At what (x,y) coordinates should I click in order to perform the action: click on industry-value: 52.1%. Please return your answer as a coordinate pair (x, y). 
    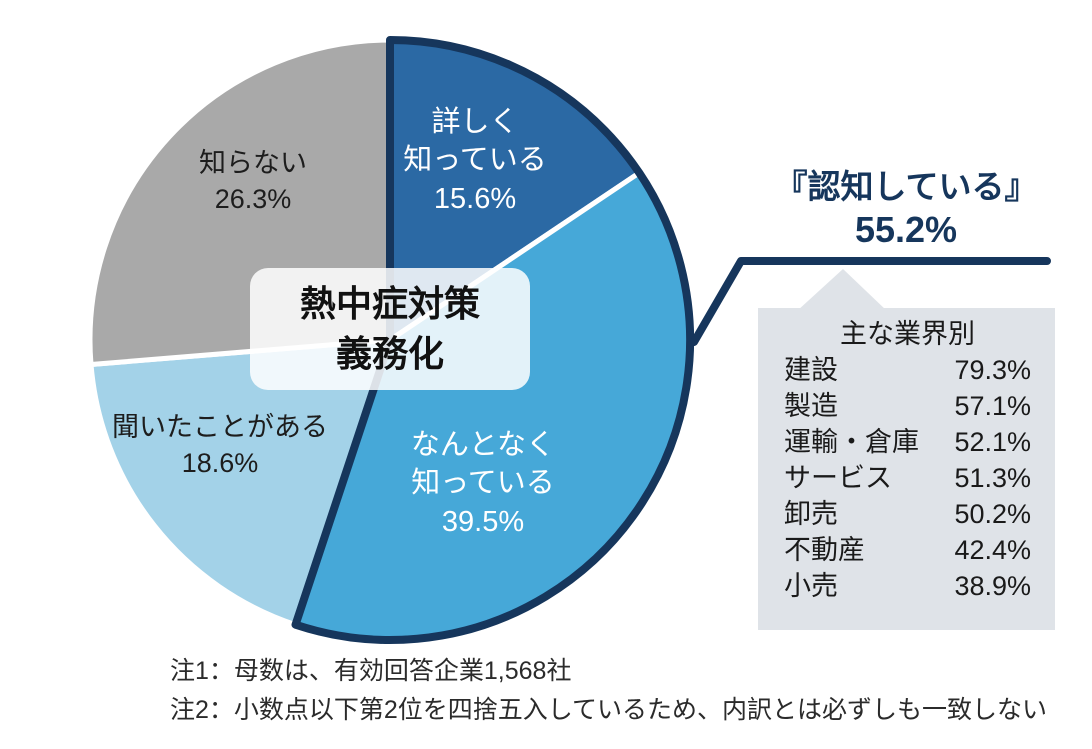
    Looking at the image, I should click on (992, 442).